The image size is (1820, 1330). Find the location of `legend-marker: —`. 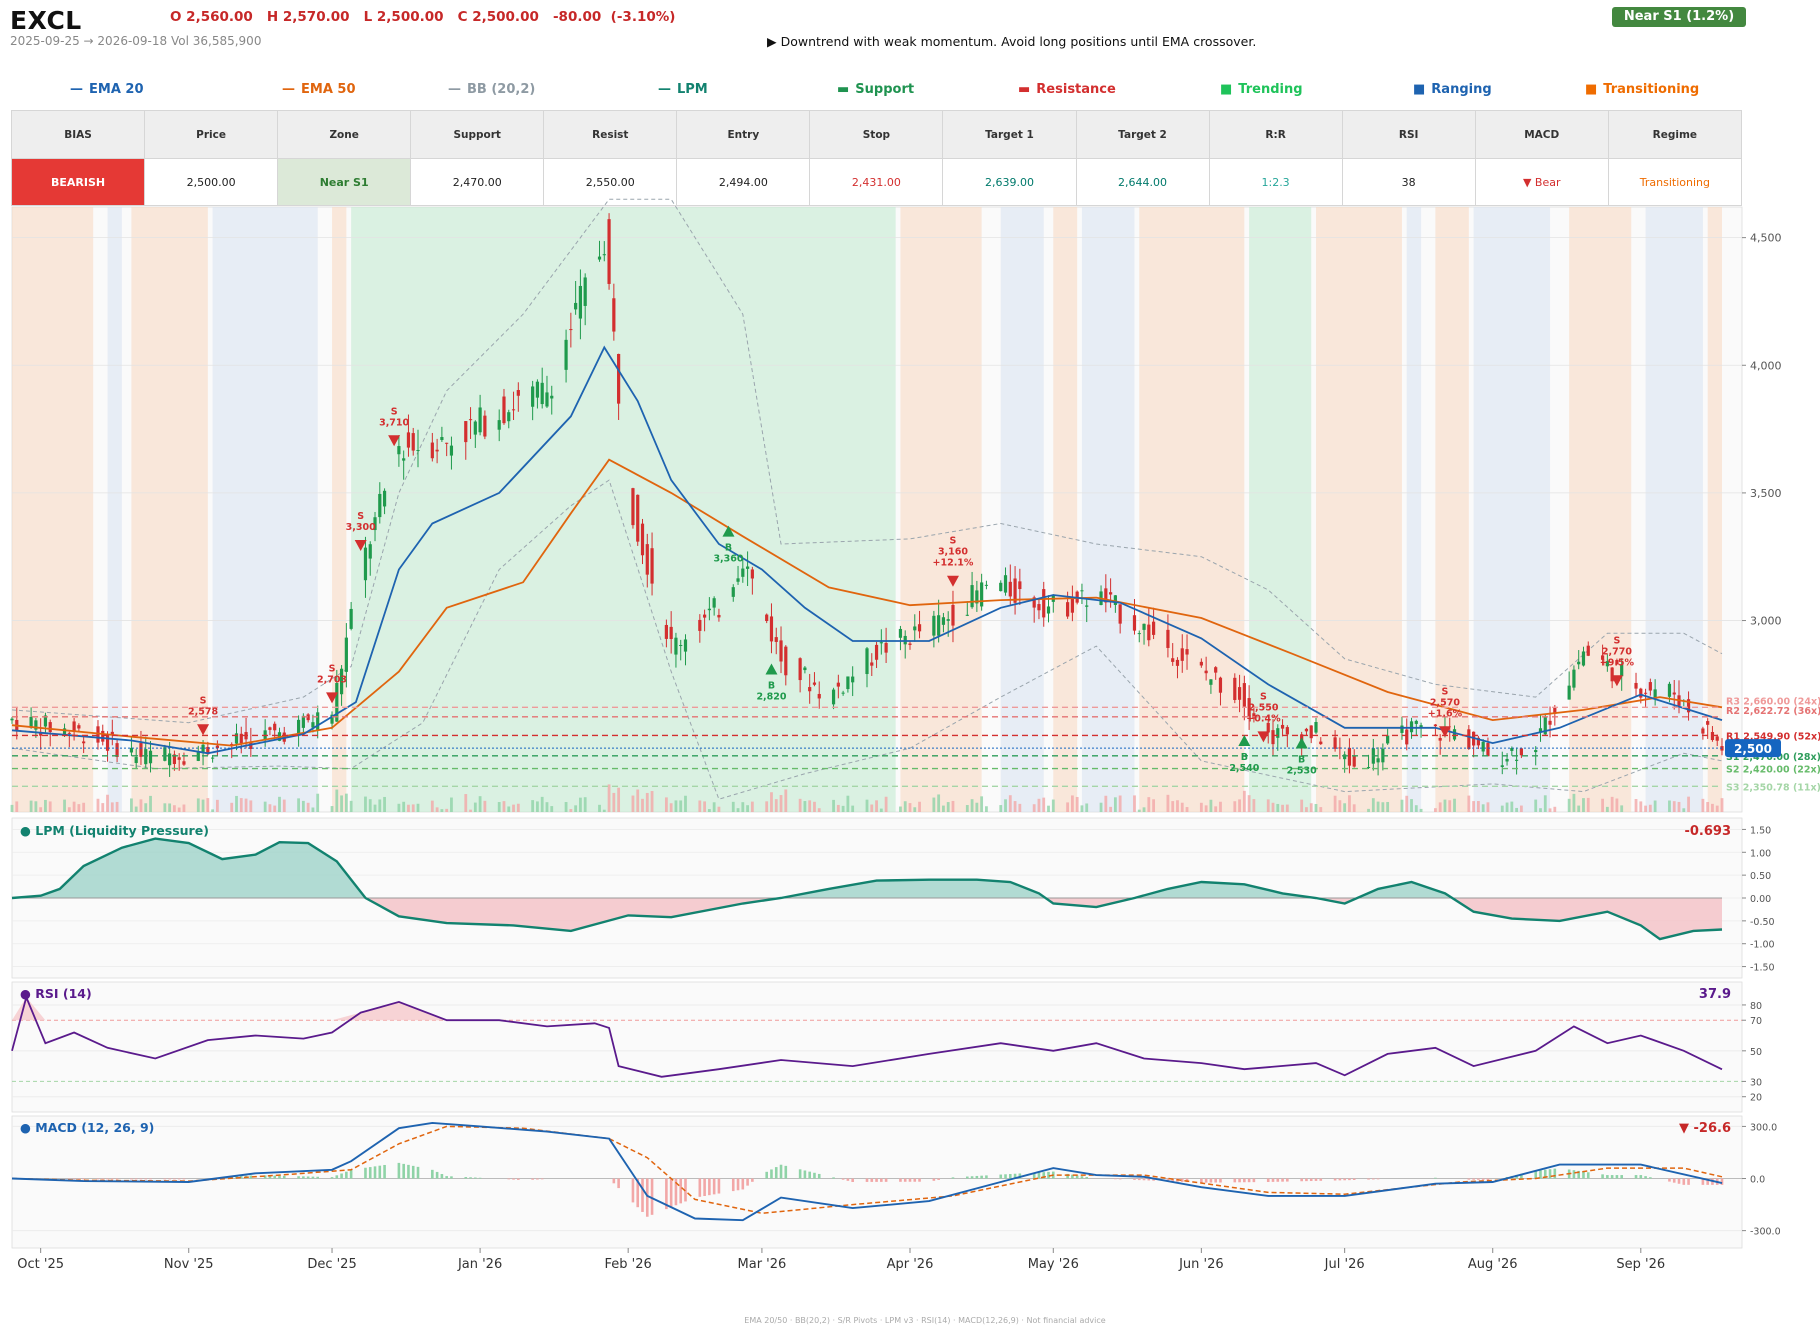

legend-marker: — is located at coordinates (76, 89).